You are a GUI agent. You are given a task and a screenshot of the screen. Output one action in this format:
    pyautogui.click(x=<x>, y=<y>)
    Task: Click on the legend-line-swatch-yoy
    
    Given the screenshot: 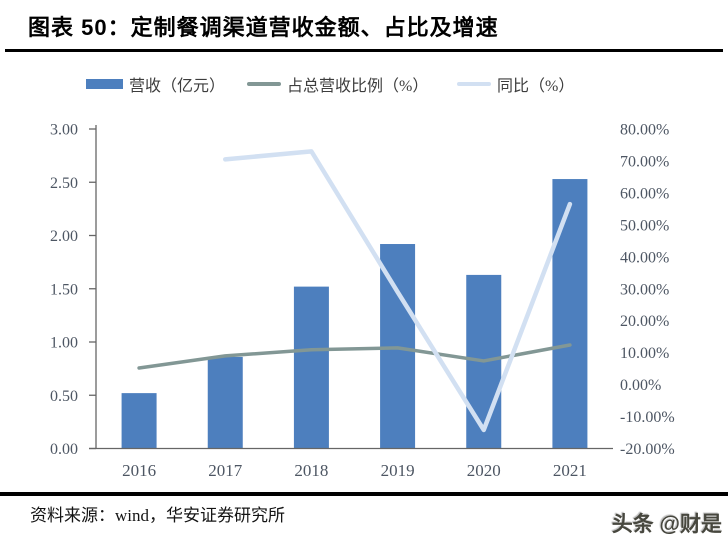 What is the action you would take?
    pyautogui.click(x=474, y=84)
    